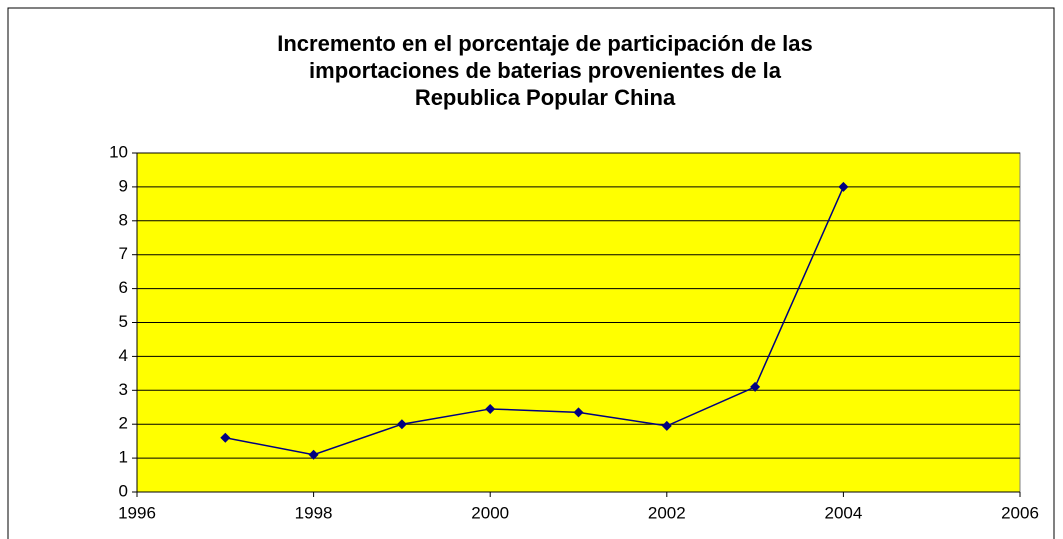 This screenshot has height=539, width=1063. Describe the element at coordinates (545, 97) in the screenshot. I see `chart-title: Republica Popular China` at that location.